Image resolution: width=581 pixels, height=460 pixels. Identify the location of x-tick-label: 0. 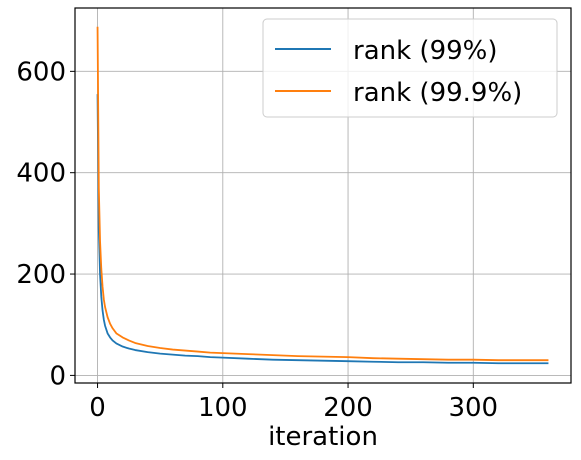
(97, 408).